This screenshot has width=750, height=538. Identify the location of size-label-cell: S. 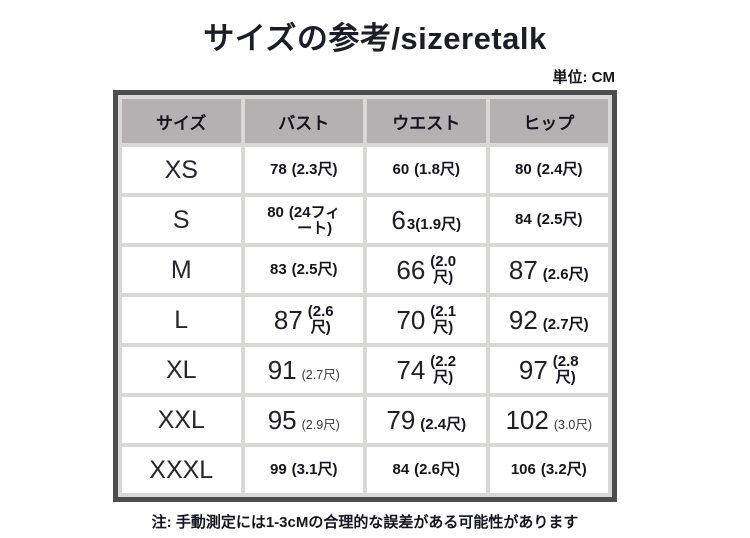
(181, 220).